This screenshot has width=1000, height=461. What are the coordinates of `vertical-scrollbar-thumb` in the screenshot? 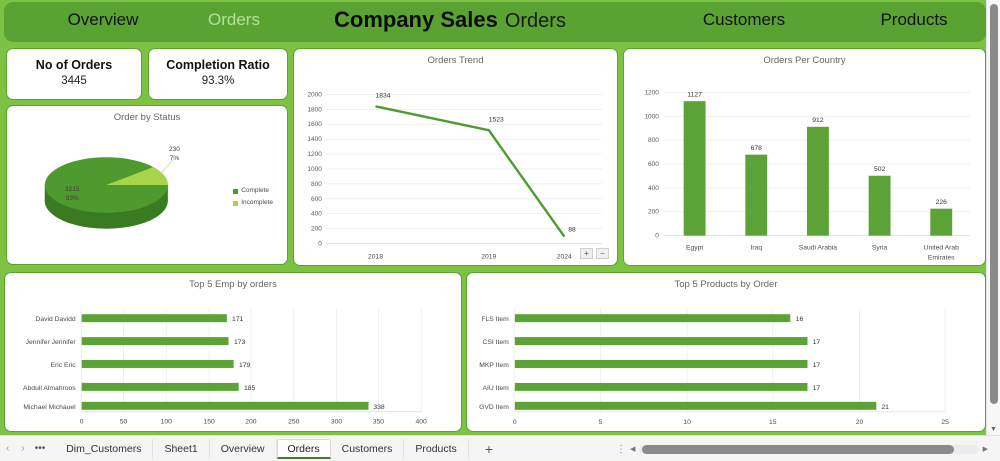 It's located at (994, 204).